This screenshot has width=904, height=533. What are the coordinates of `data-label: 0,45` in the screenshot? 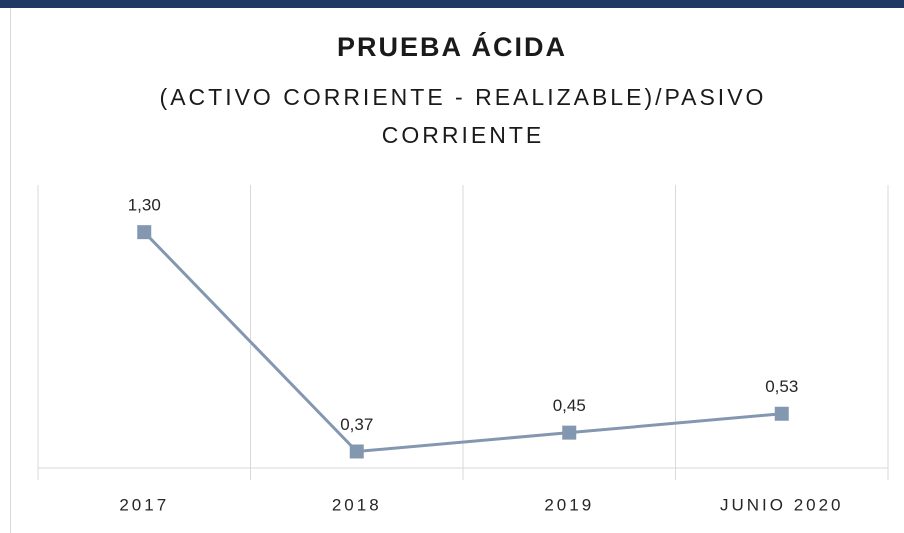 It's located at (569, 405).